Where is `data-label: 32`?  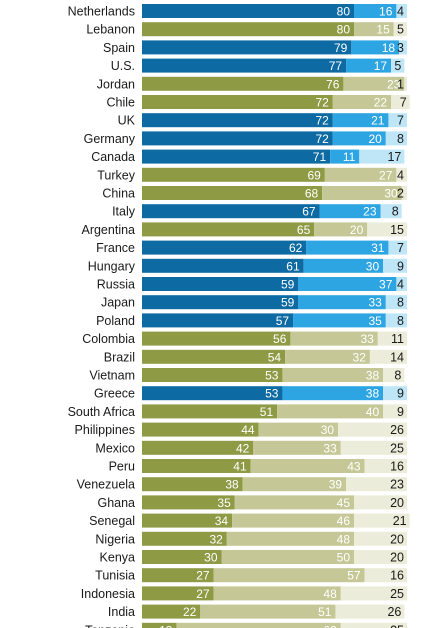 data-label: 32 is located at coordinates (216, 539).